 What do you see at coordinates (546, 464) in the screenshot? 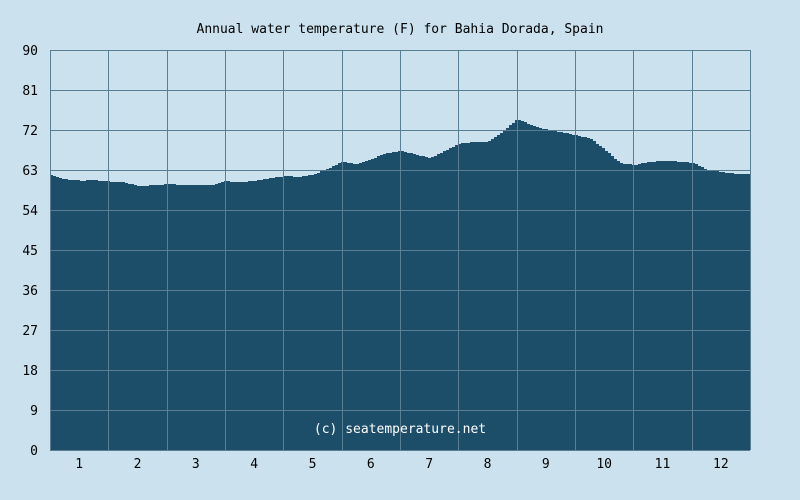
I see `x-tick-label: 9` at bounding box center [546, 464].